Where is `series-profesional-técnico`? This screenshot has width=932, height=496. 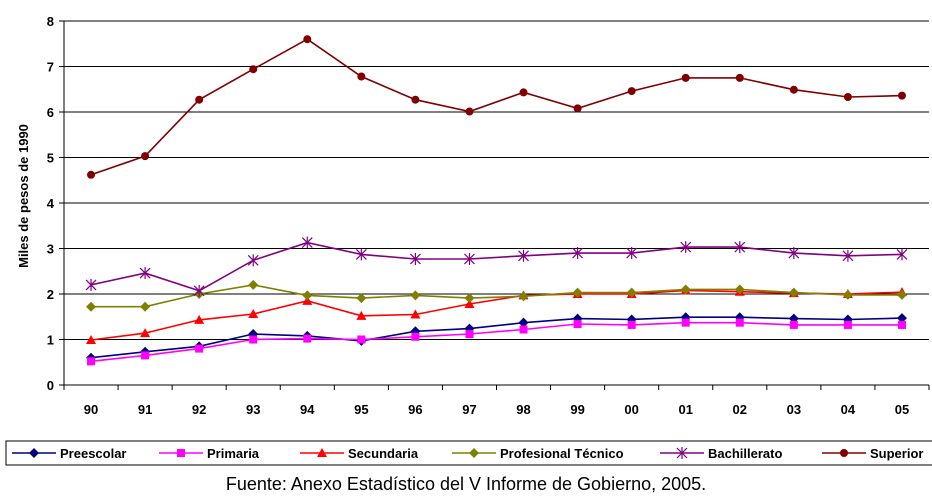 series-profesional-técnico is located at coordinates (496, 295).